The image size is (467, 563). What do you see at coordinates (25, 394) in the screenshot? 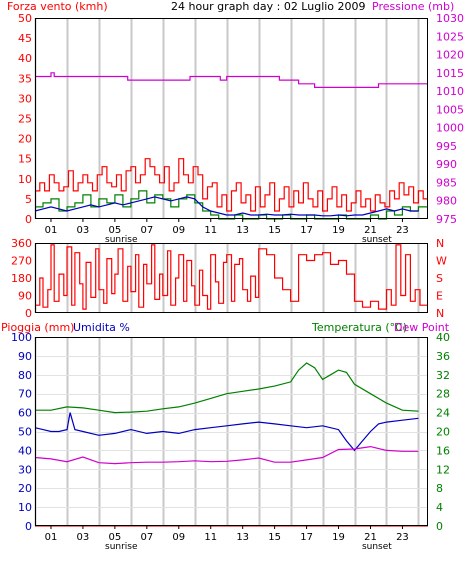
I see `left-tick-label: 70` at bounding box center [25, 394].